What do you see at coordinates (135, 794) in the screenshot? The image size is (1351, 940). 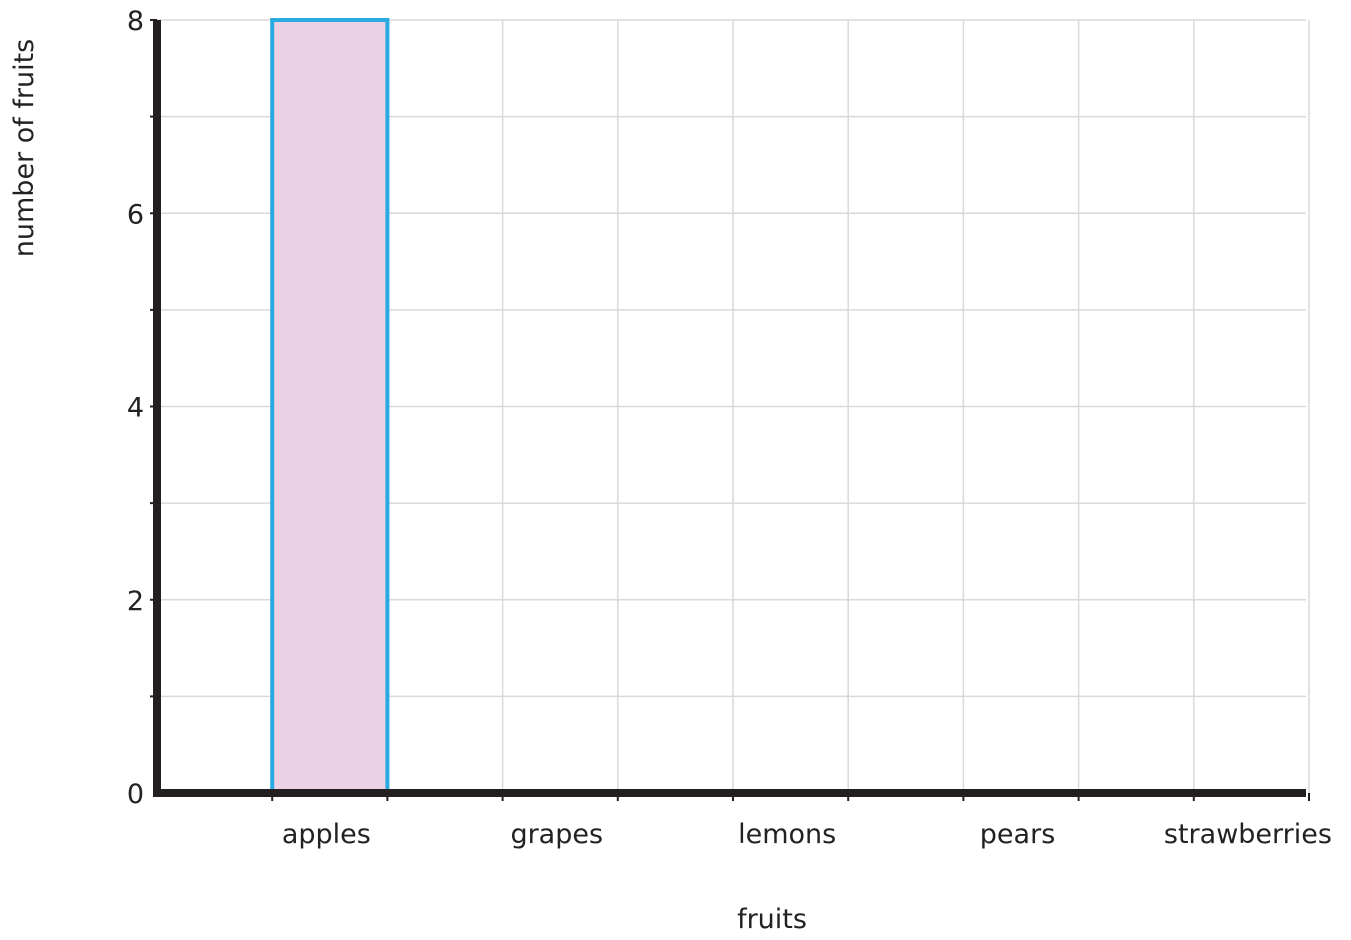 I see `y-tick-label: 0` at bounding box center [135, 794].